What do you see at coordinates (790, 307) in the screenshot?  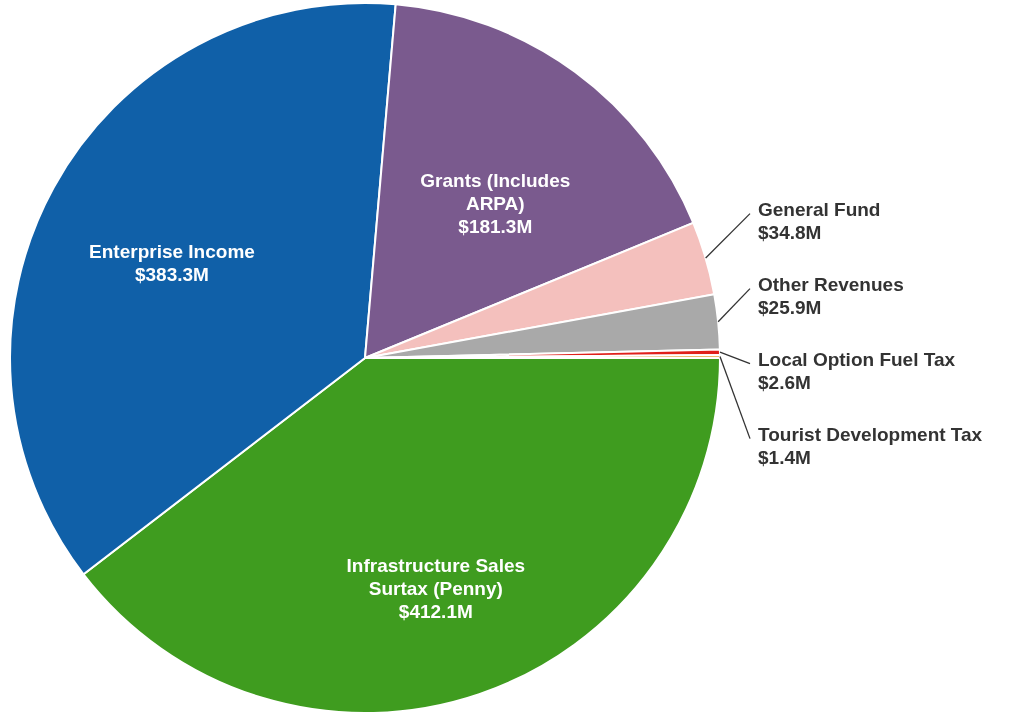 I see `data-label: $25.9M` at bounding box center [790, 307].